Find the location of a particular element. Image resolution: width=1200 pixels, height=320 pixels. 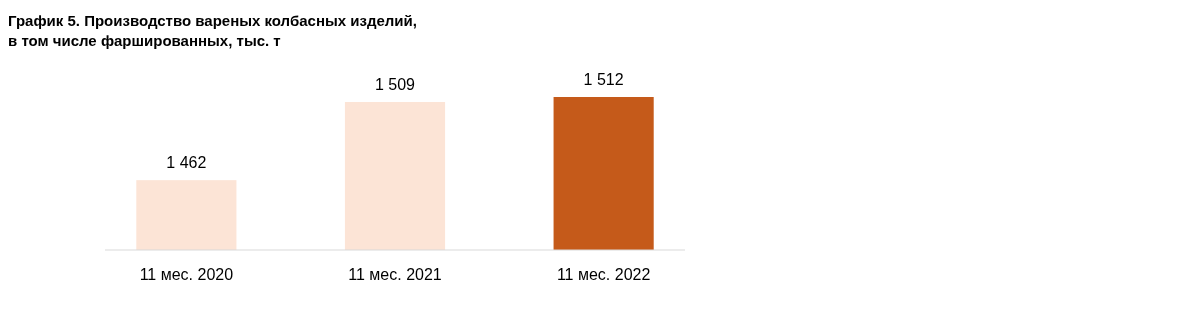

data-label: 1 512 is located at coordinates (603, 79).